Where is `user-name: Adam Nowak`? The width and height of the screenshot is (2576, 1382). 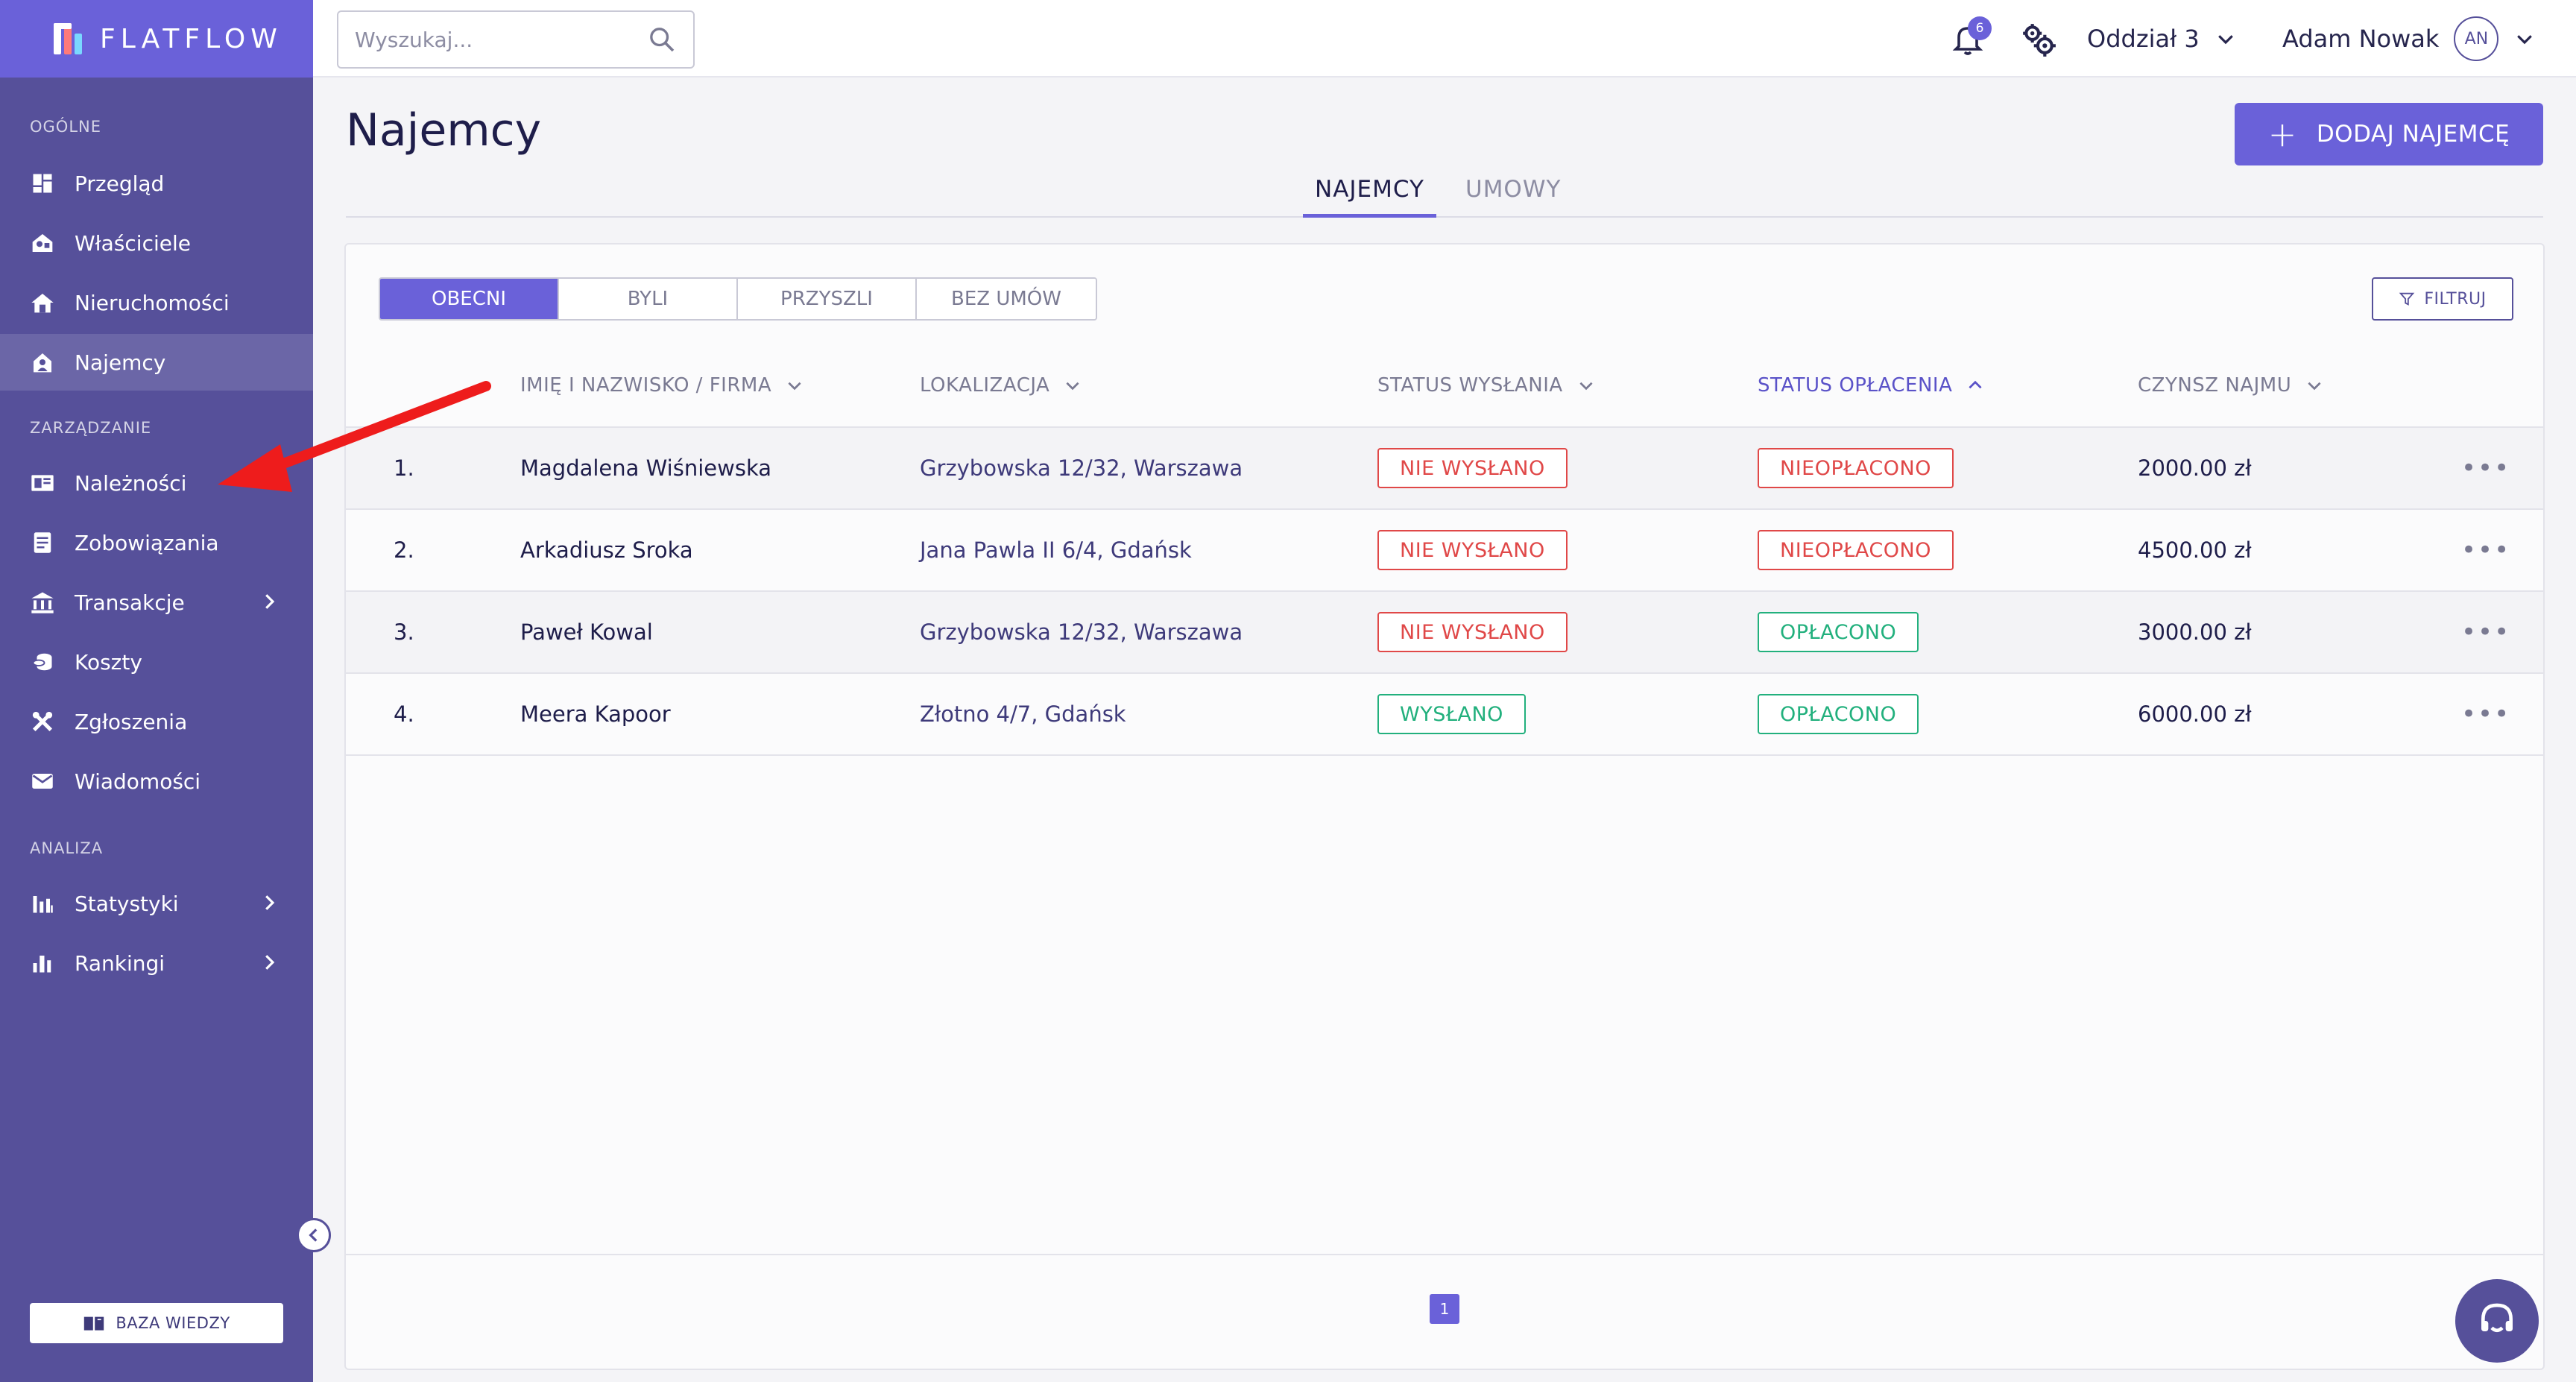
user-name: Adam Nowak is located at coordinates (2361, 39).